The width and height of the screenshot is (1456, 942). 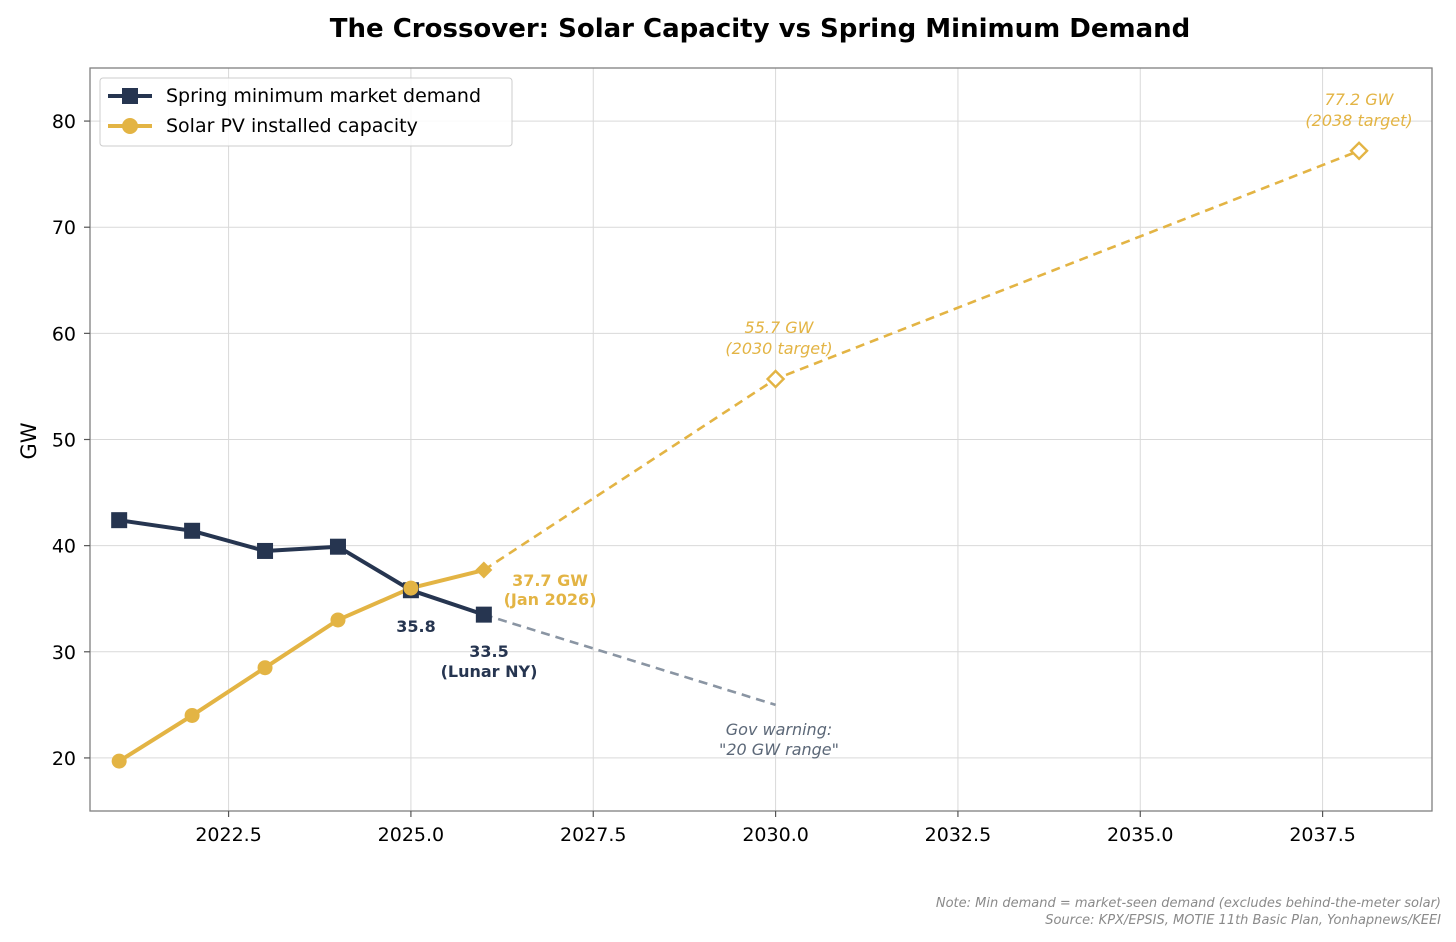 What do you see at coordinates (775, 835) in the screenshot?
I see `x-tick-label: 2030.0` at bounding box center [775, 835].